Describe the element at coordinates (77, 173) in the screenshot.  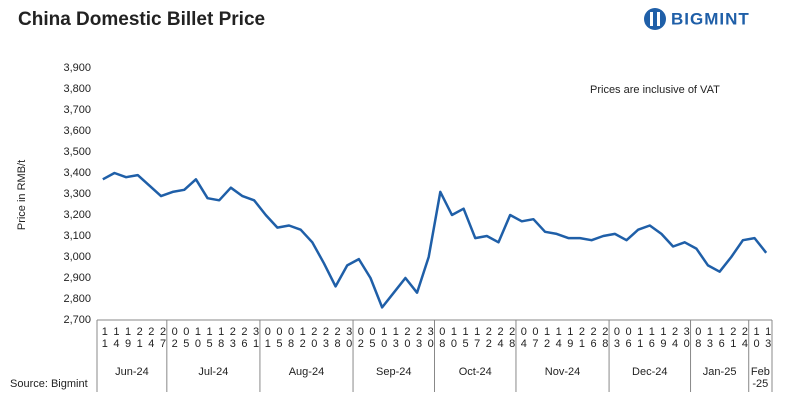
I see `y-tick-label: 3,400` at that location.